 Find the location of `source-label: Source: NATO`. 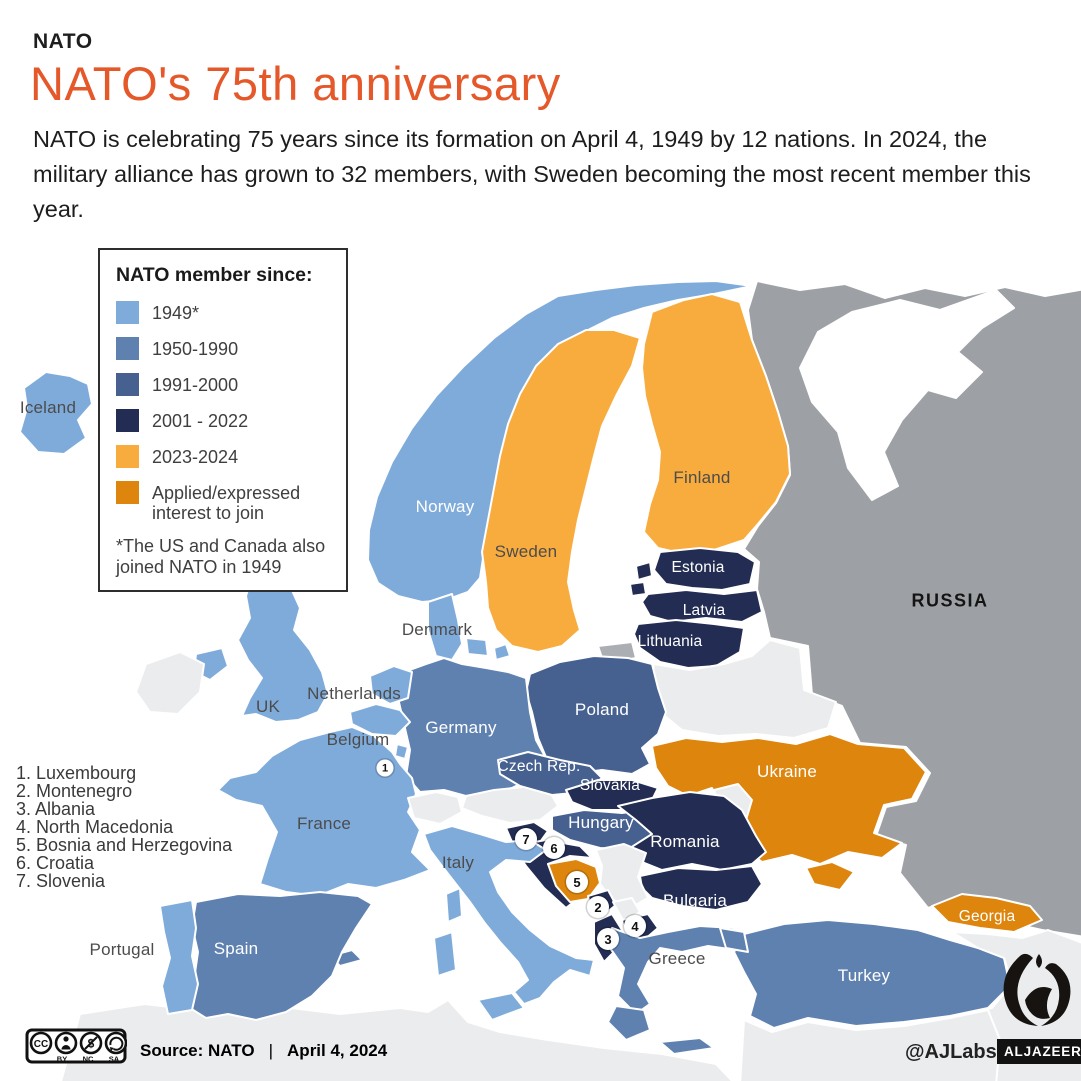

source-label: Source: NATO is located at coordinates (197, 1050).